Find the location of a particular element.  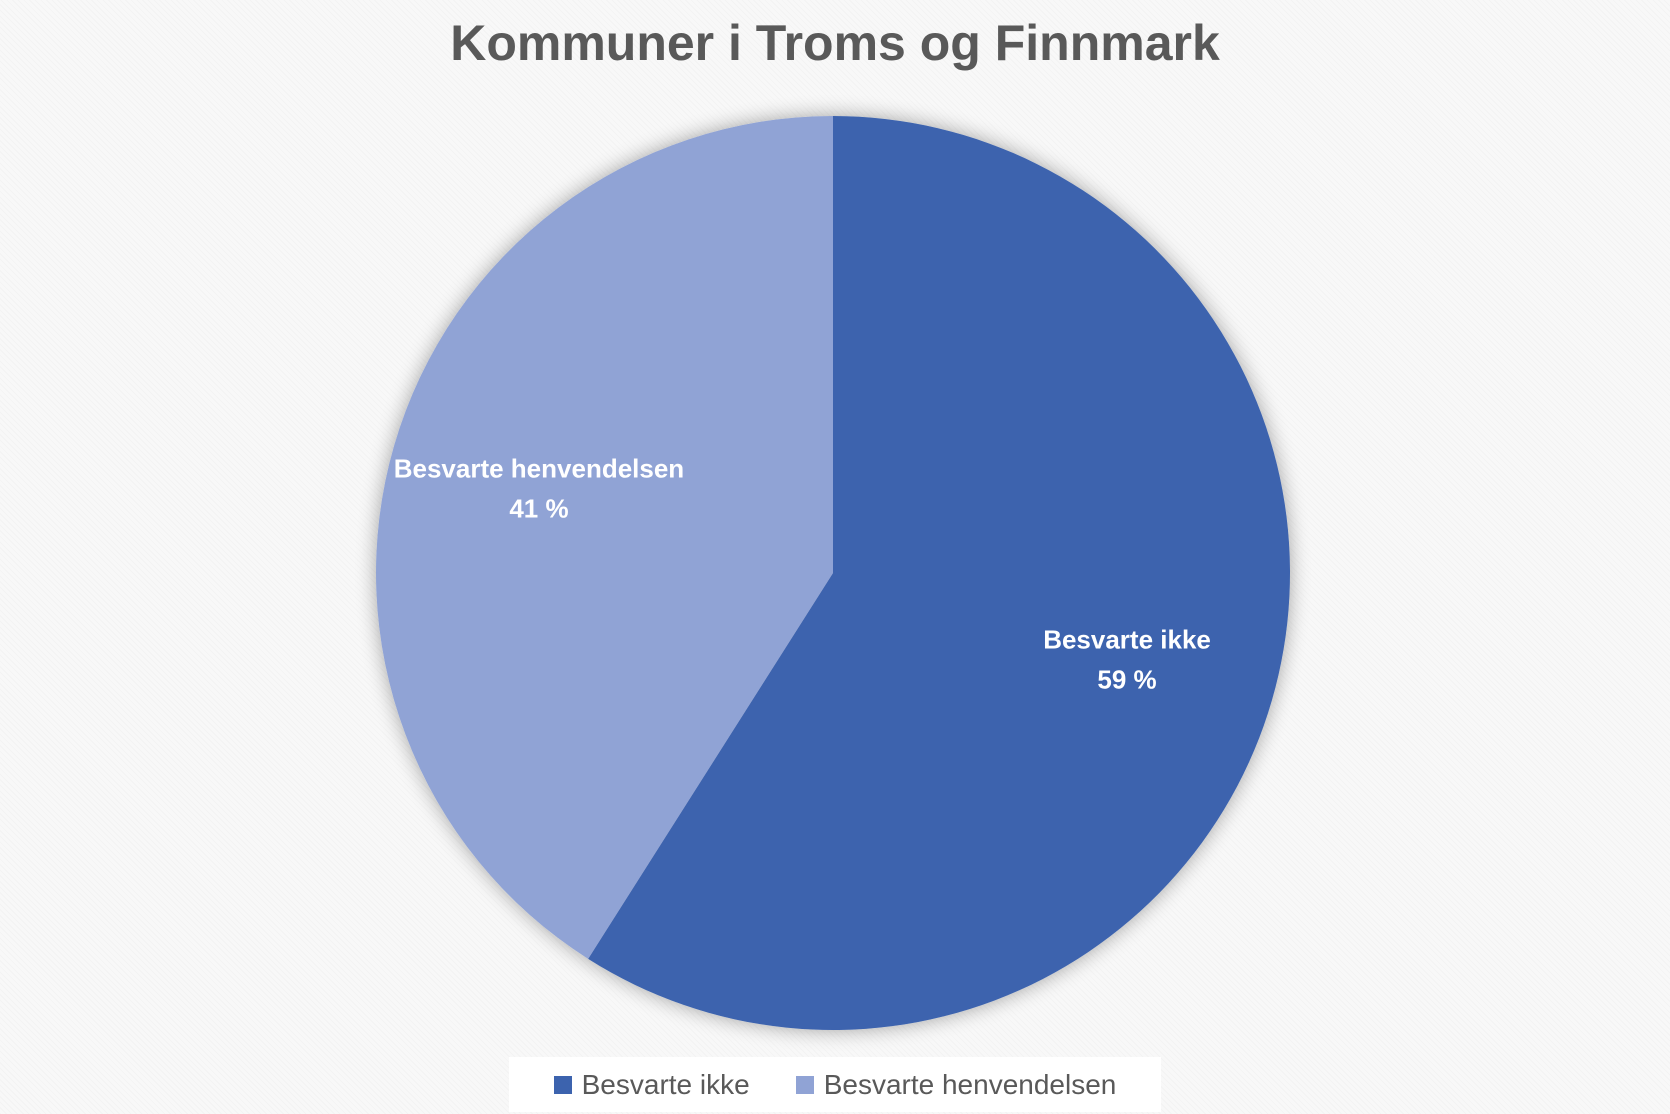

chart-title: Kommuner i Troms og Finnmark is located at coordinates (835, 43).